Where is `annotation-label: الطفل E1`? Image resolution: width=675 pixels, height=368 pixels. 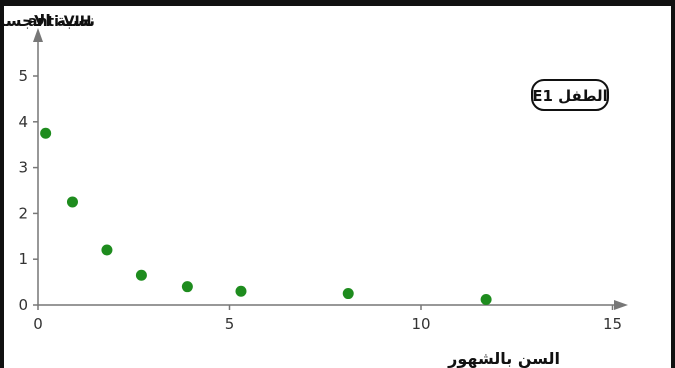
annotation-label: الطفل E1 is located at coordinates (569, 96).